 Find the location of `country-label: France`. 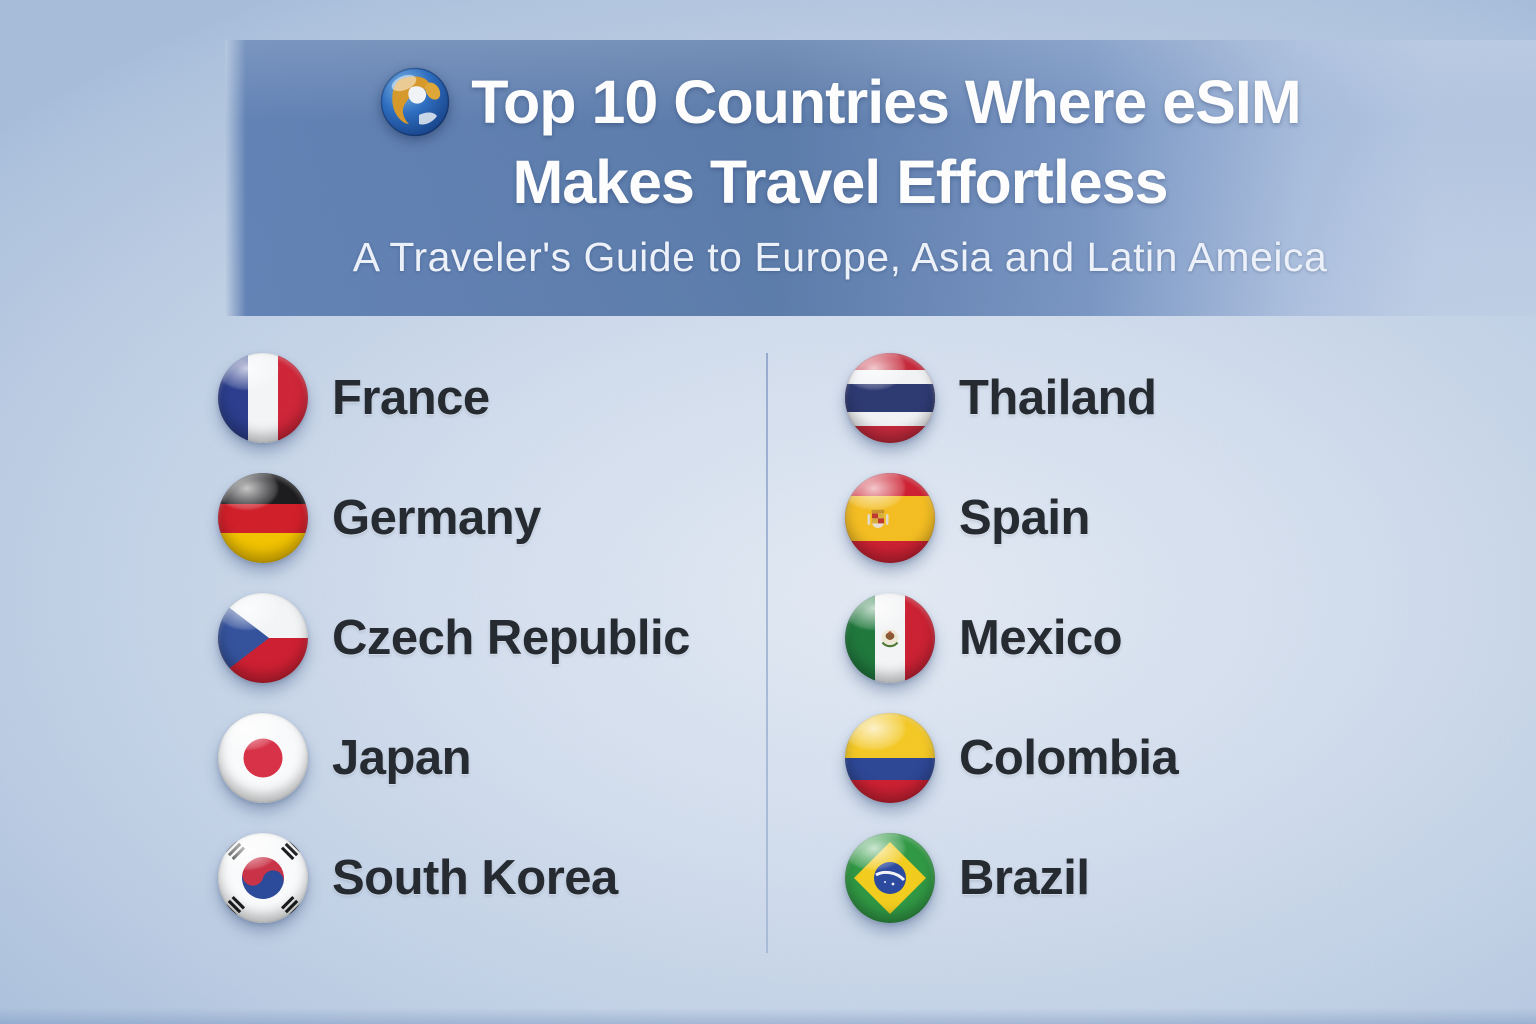

country-label: France is located at coordinates (411, 397).